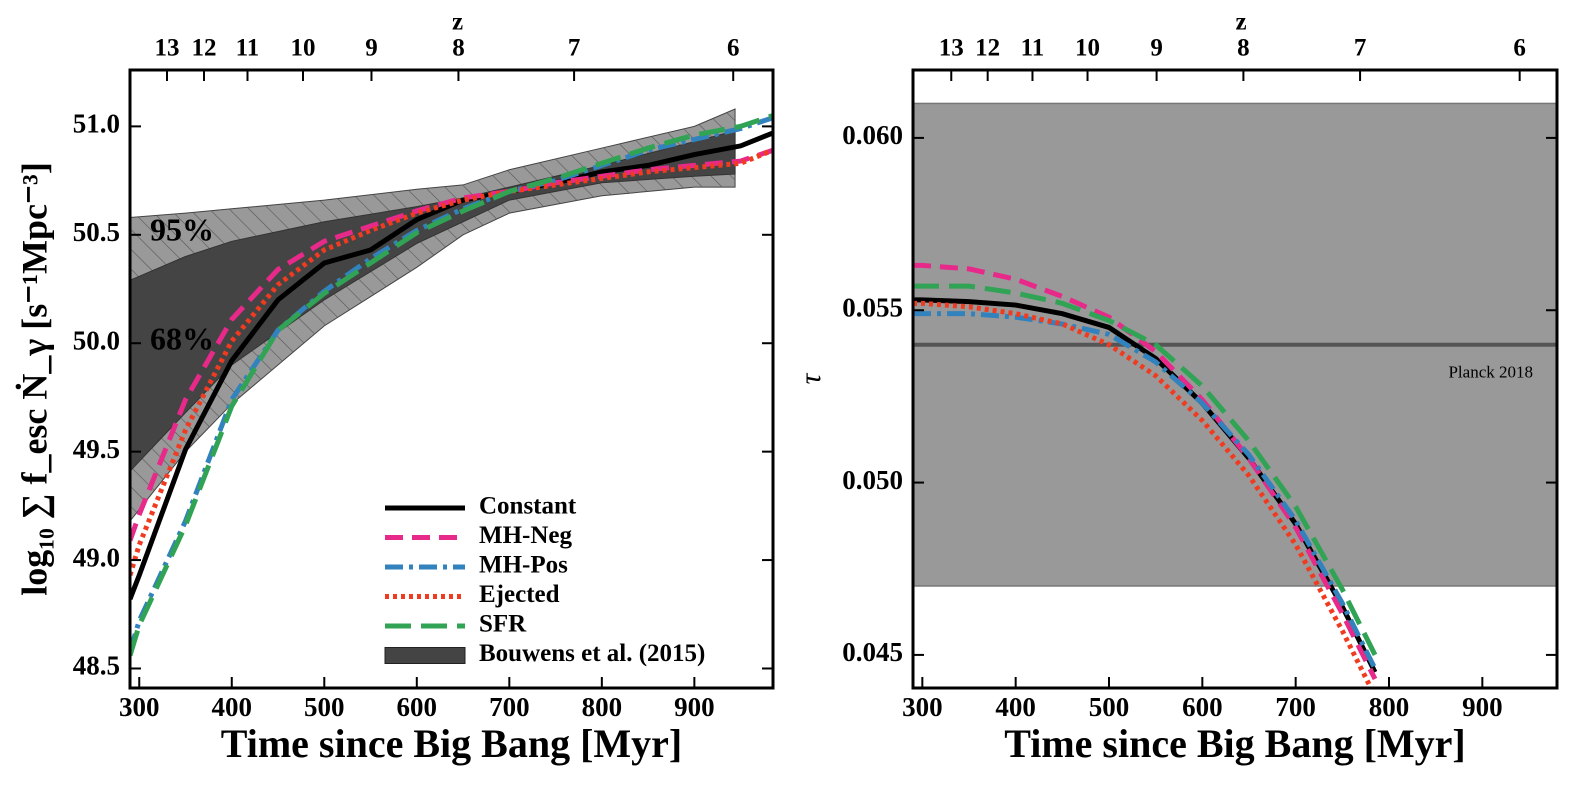 The width and height of the screenshot is (1590, 789). What do you see at coordinates (1490, 372) in the screenshot?
I see `reference-label: Planck 2018` at bounding box center [1490, 372].